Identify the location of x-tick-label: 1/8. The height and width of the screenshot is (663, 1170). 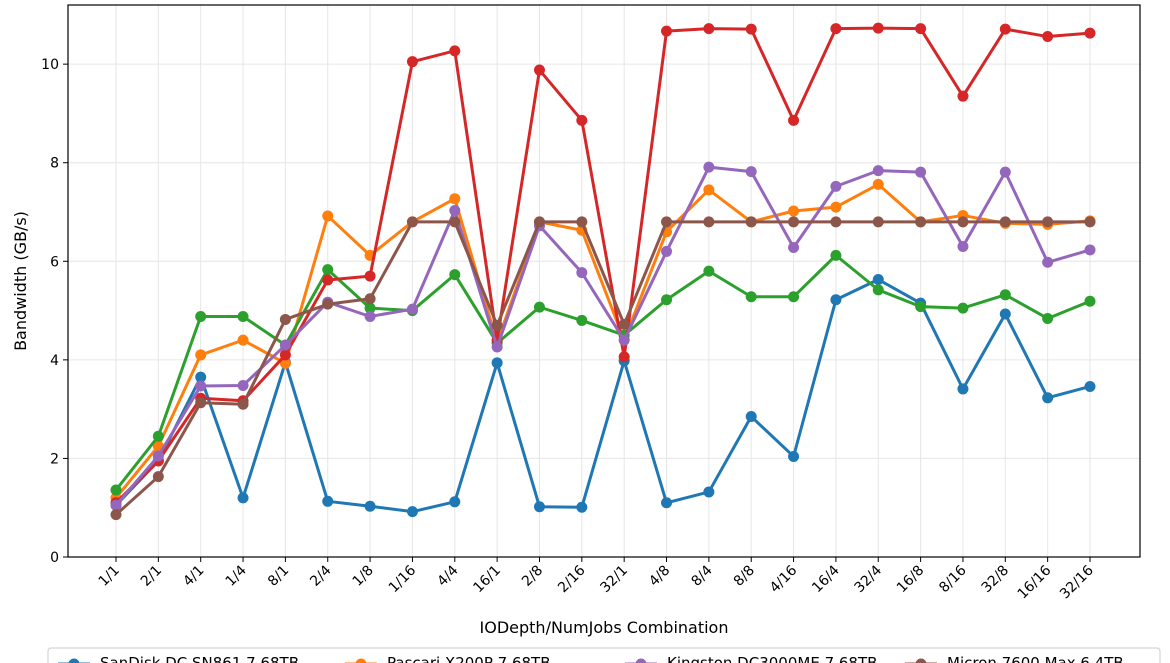
(363, 576).